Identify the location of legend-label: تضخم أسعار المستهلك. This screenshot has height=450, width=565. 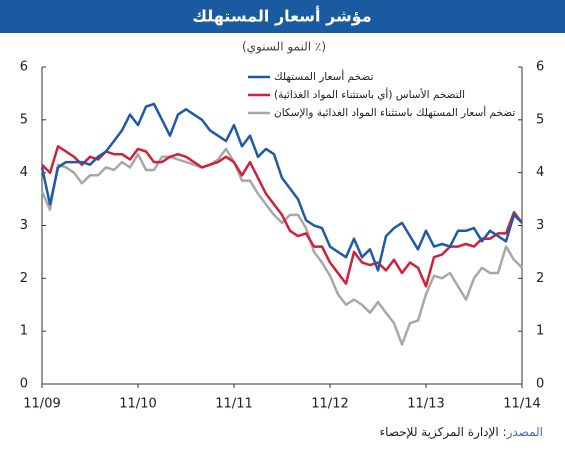
(323, 76).